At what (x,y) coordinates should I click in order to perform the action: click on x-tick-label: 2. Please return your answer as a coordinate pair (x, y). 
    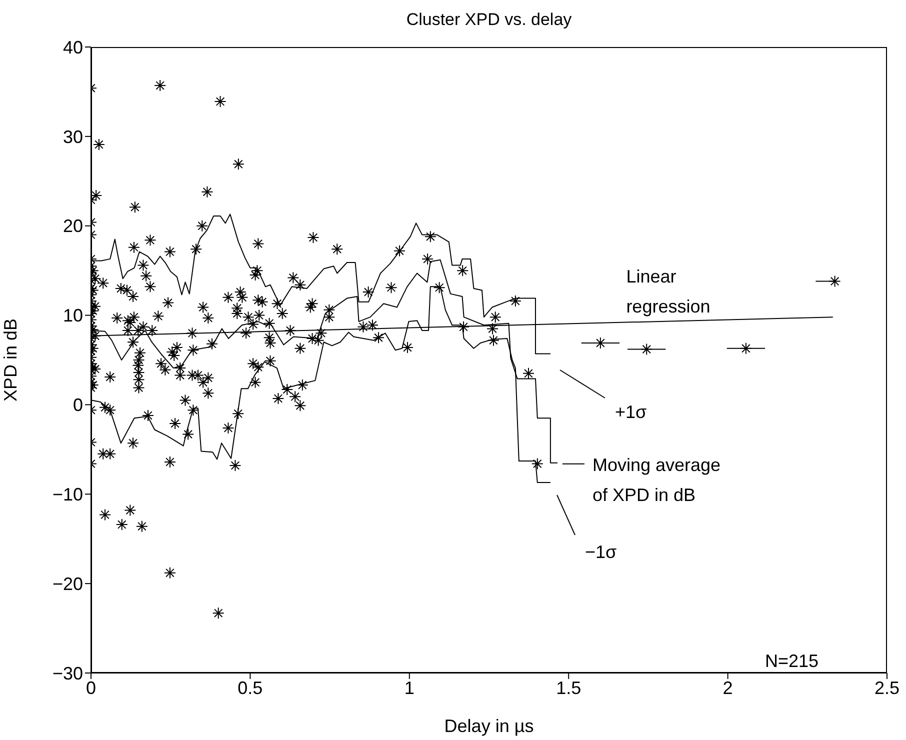
    Looking at the image, I should click on (727, 688).